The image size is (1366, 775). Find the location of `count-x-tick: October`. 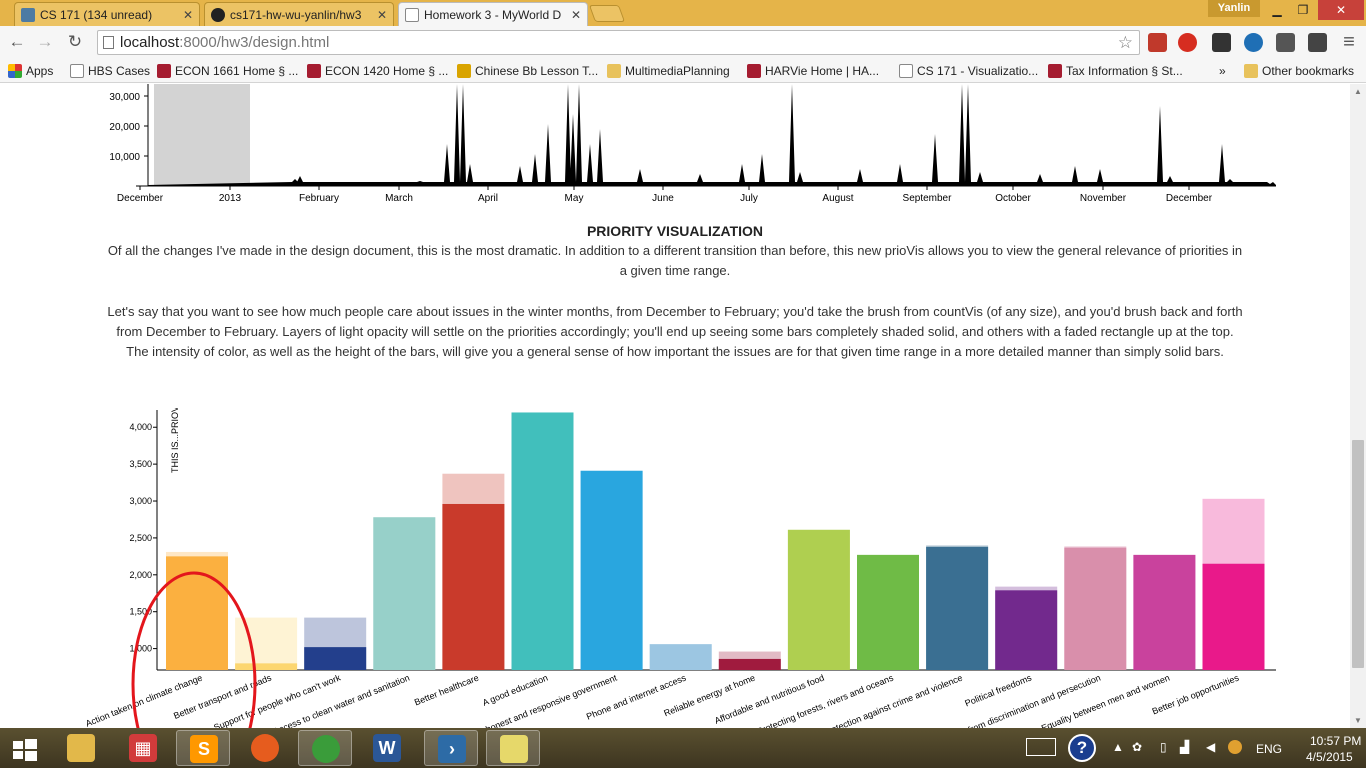

count-x-tick: October is located at coordinates (1013, 198).